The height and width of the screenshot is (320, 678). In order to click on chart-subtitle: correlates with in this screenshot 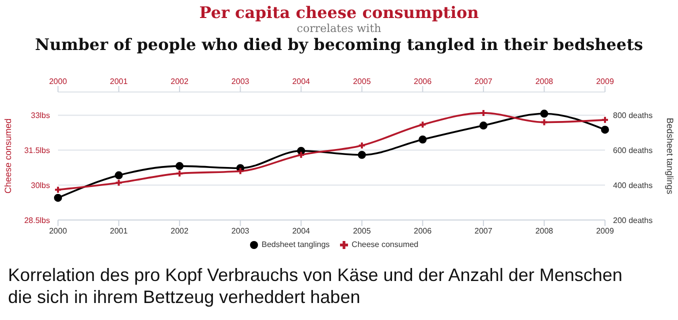, I will do `click(339, 28)`.